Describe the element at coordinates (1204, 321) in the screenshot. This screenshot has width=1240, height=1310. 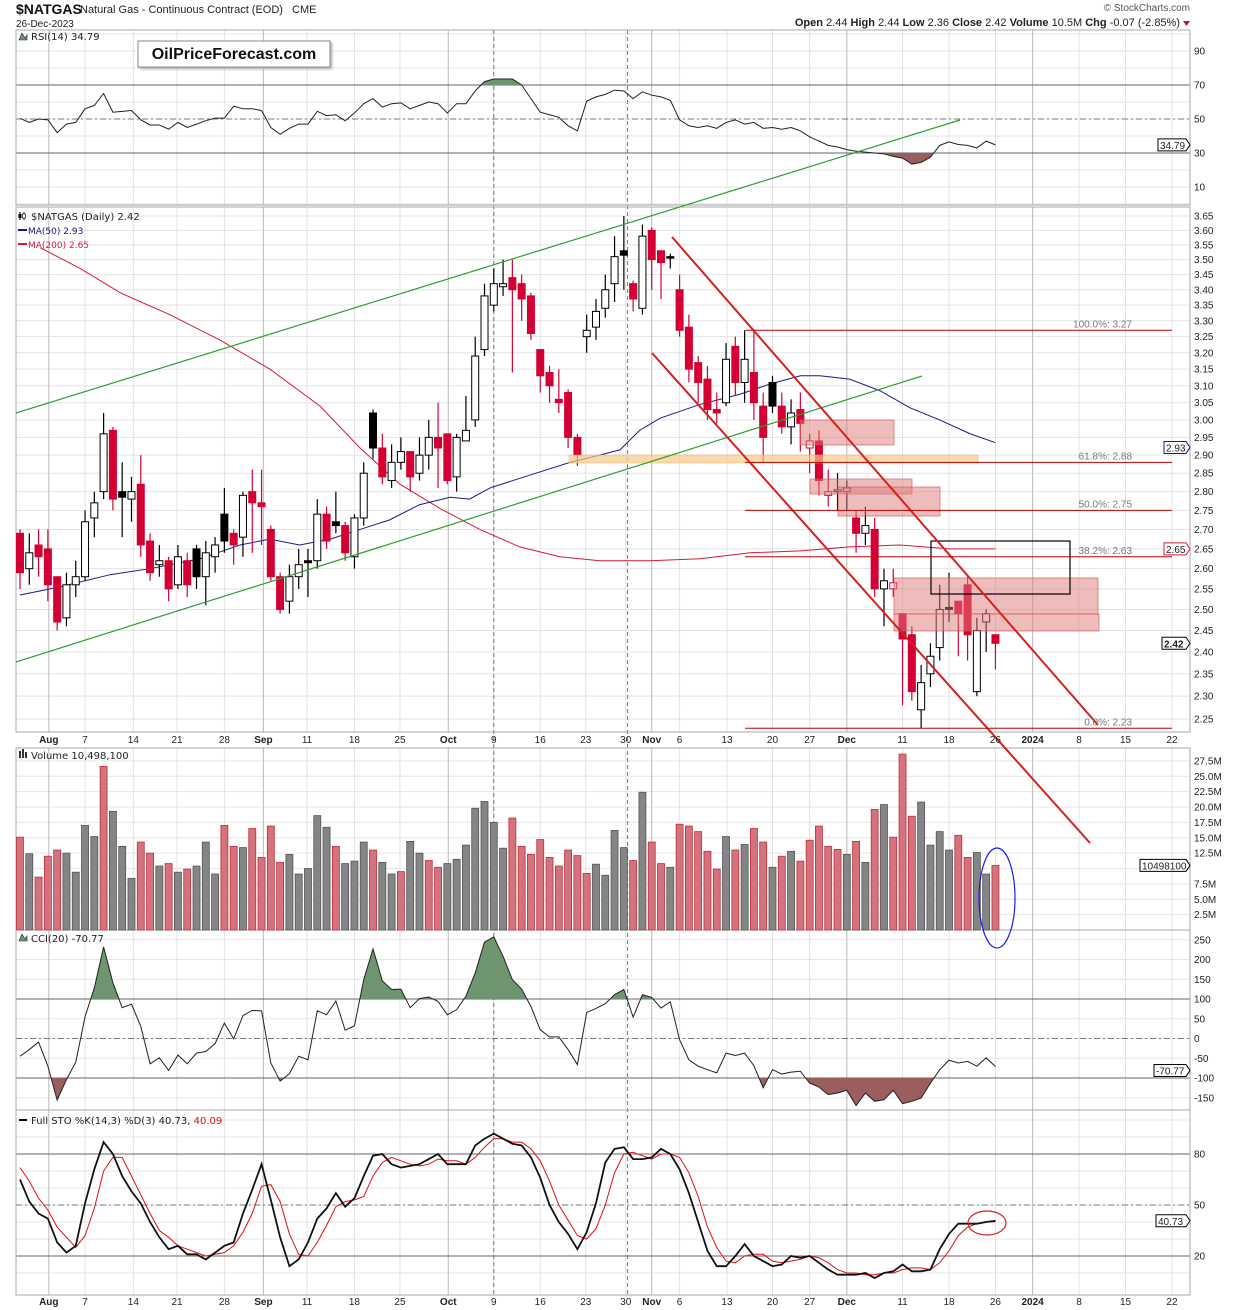
I see `price-axis-label: 3.30` at that location.